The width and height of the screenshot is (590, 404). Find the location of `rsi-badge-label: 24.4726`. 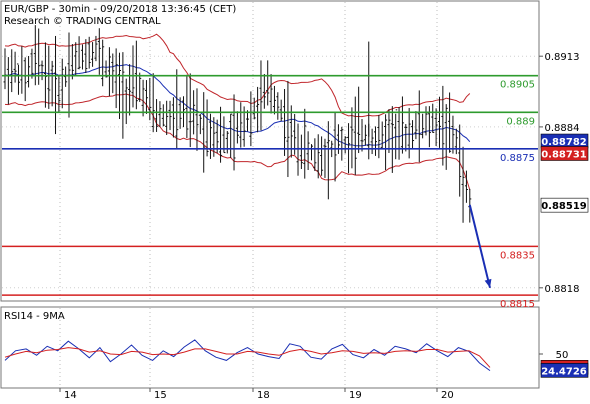

rsi-badge-label: 24.4726 is located at coordinates (564, 371).